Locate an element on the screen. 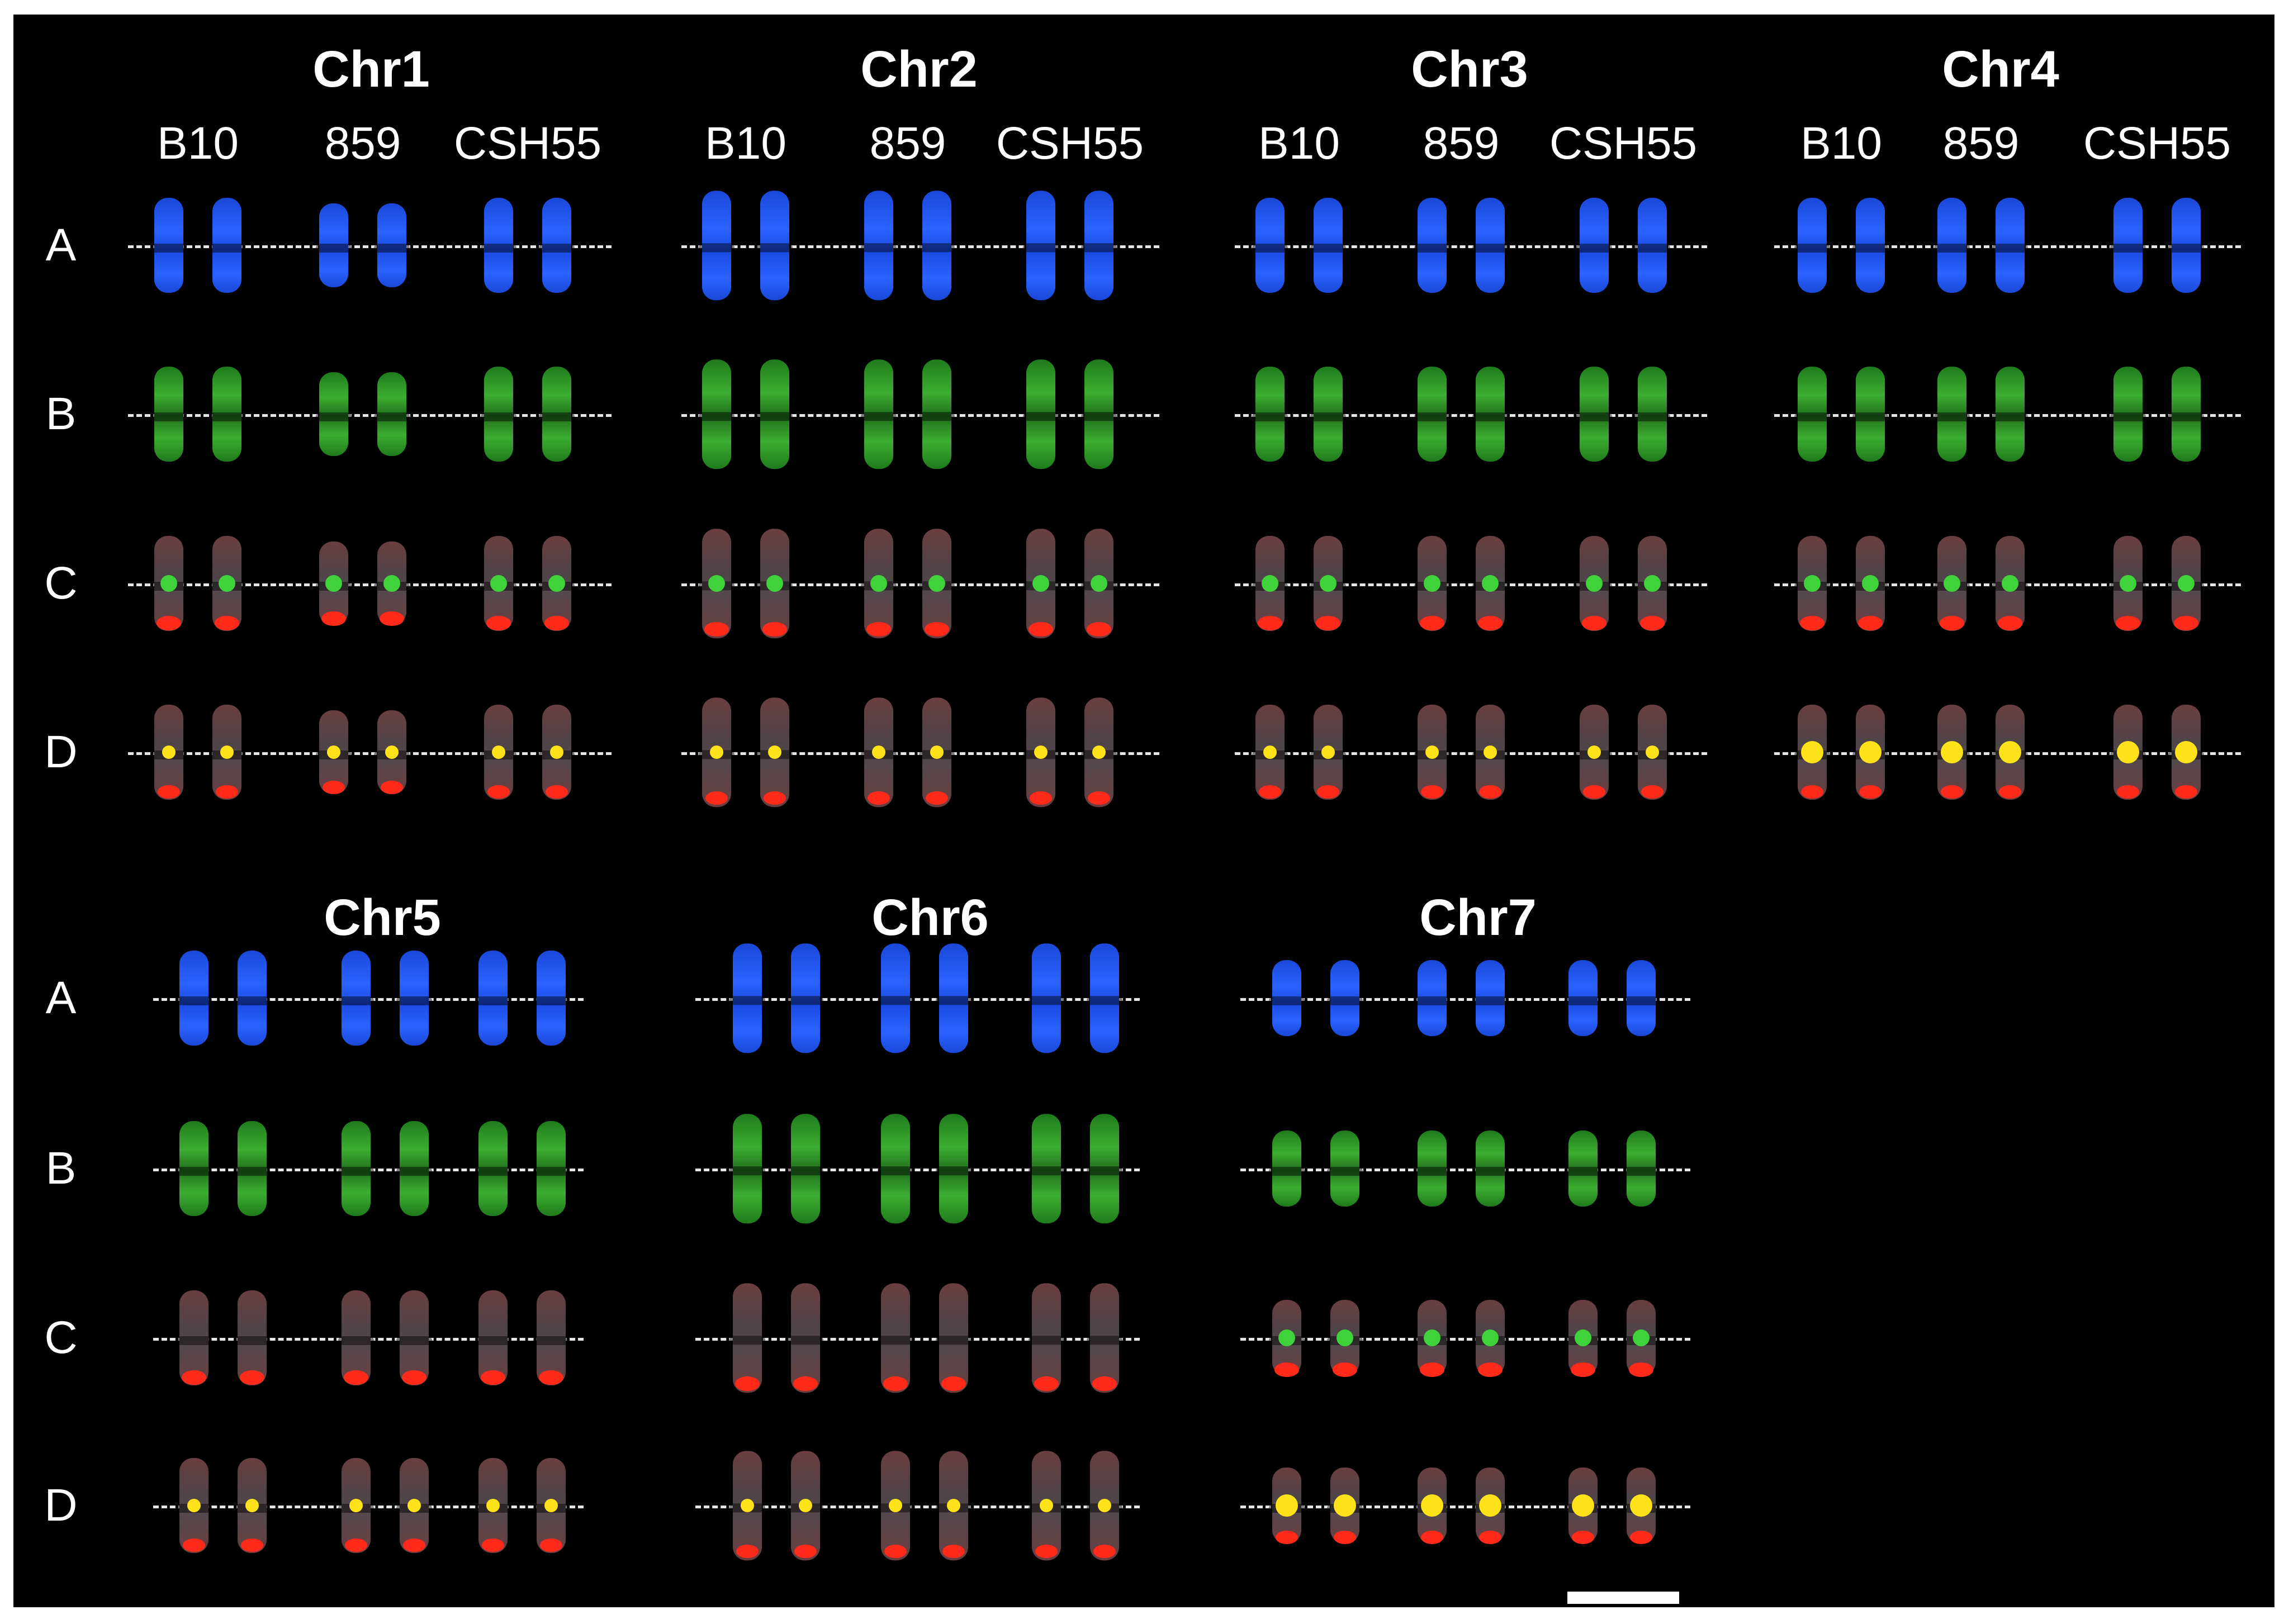  row-label-a: A is located at coordinates (61, 245).